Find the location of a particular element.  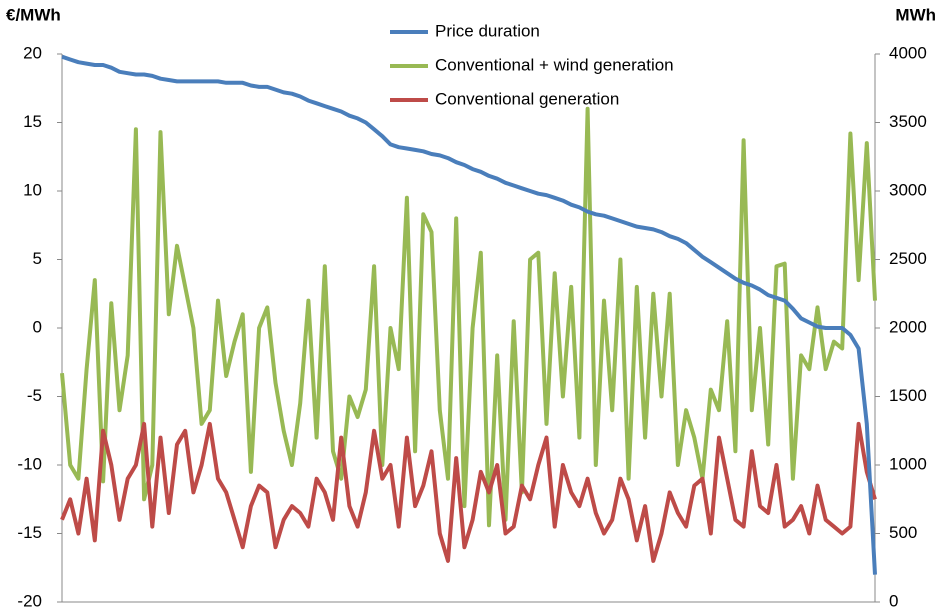

legend-label: Conventional generation is located at coordinates (527, 98).